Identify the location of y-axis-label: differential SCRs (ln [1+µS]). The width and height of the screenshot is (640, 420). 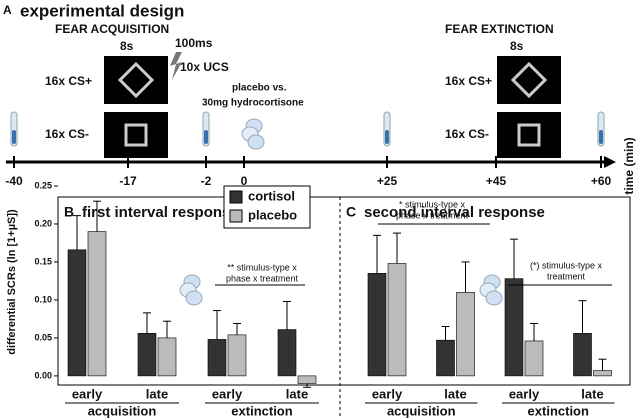
(12, 282).